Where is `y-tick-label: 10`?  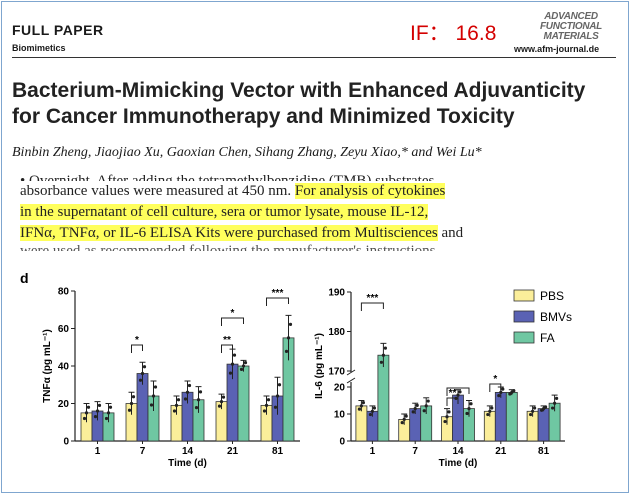 y-tick-label: 10 is located at coordinates (340, 415).